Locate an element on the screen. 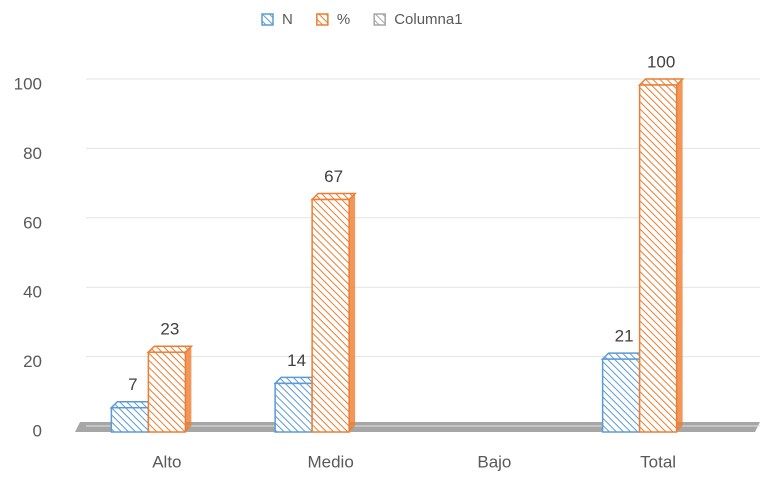  legend-label: % is located at coordinates (343, 19).